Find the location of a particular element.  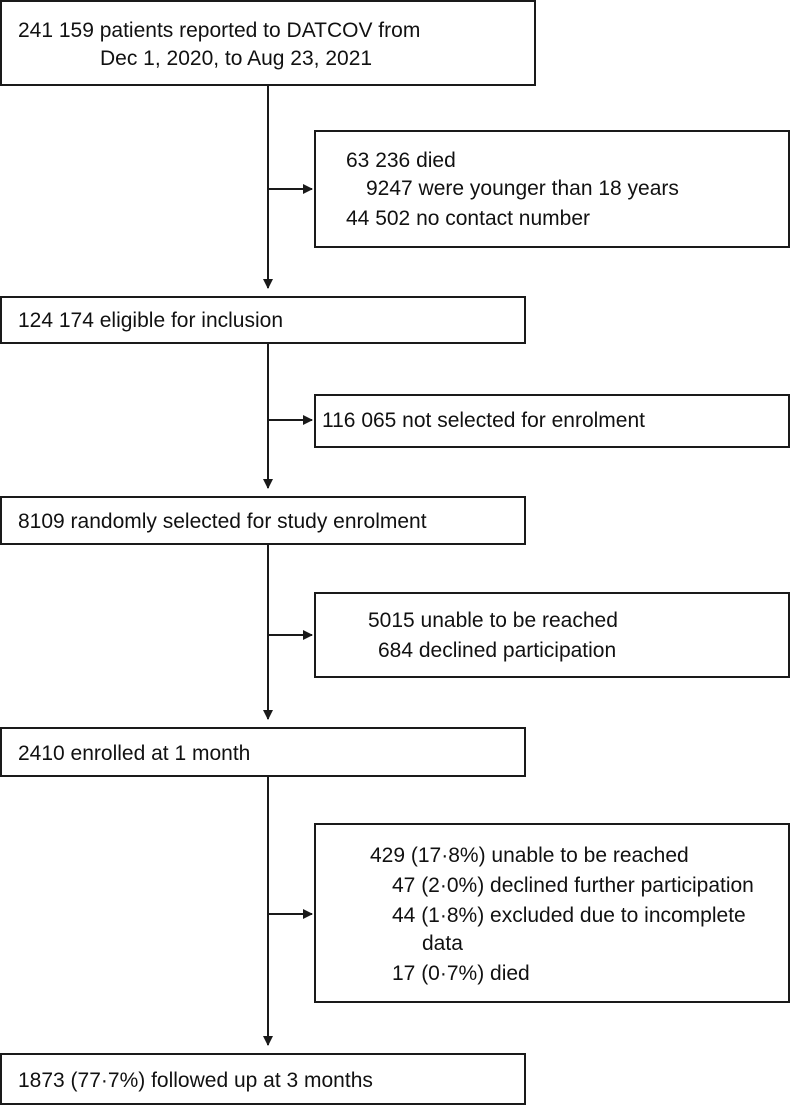

box-eligible: 124 174 eligible for inclusion is located at coordinates (263, 320).